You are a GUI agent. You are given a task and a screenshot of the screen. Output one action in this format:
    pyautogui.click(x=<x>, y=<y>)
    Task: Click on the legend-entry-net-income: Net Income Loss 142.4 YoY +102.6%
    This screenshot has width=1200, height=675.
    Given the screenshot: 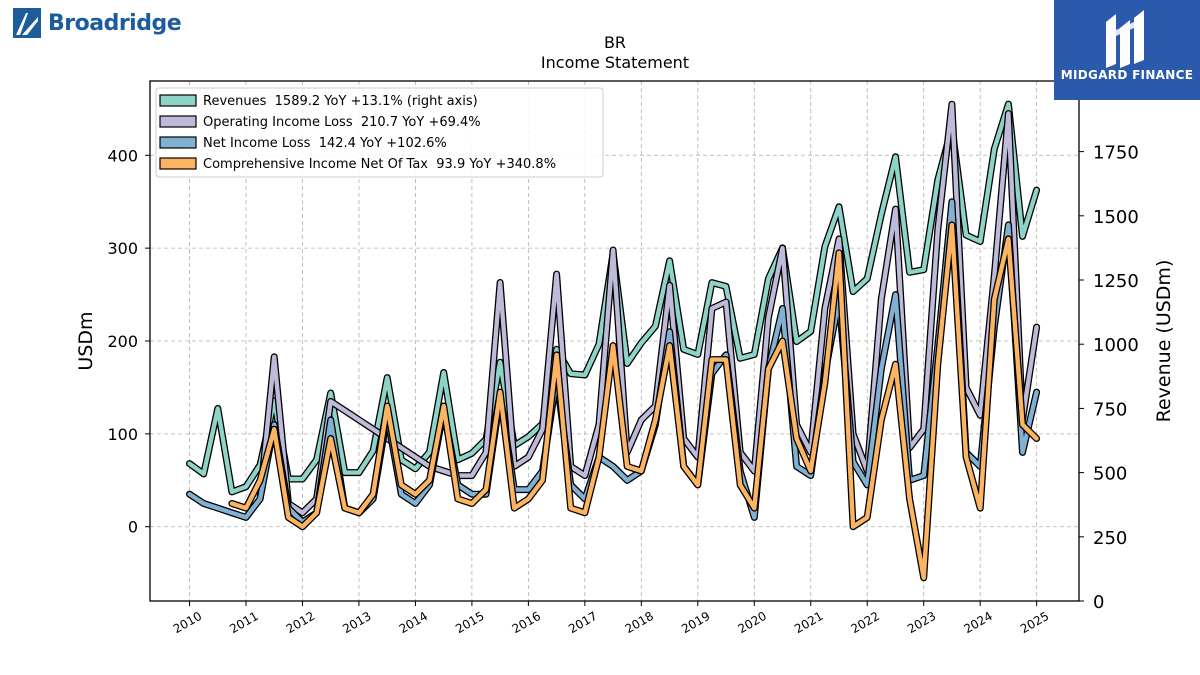 What is the action you would take?
    pyautogui.click(x=325, y=143)
    